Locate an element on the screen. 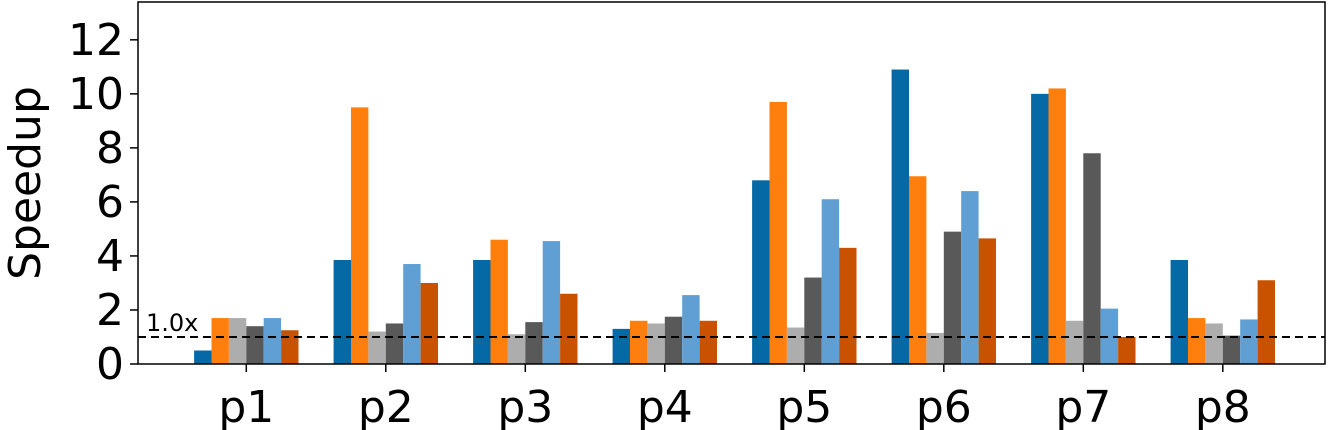  reference-line-label: 1.0x is located at coordinates (172, 323).